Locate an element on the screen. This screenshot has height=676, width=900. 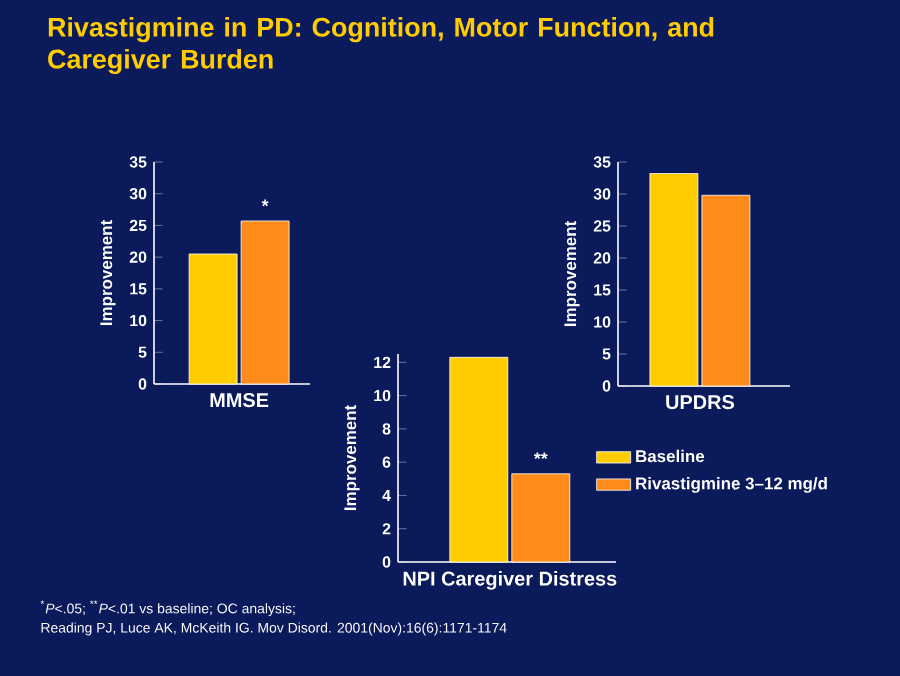
annotation: ** is located at coordinates (540, 456).